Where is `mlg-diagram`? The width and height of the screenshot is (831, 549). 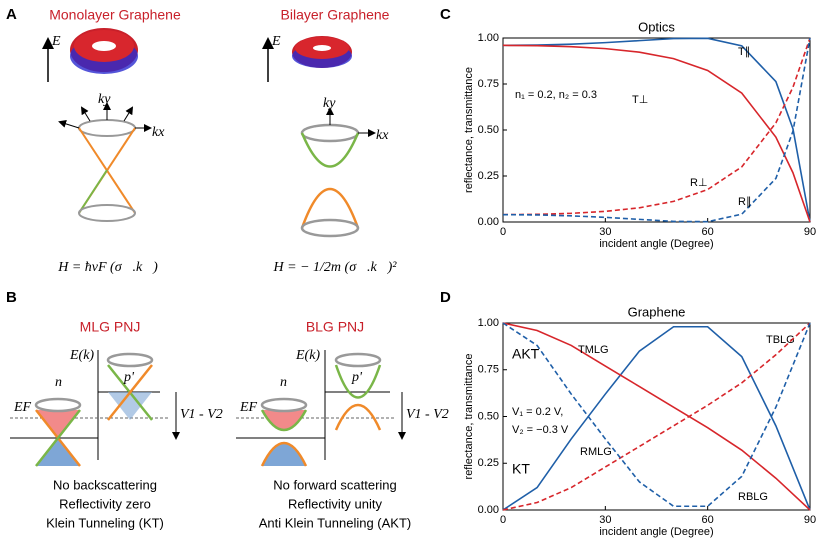 mlg-diagram is located at coordinates (97, 125).